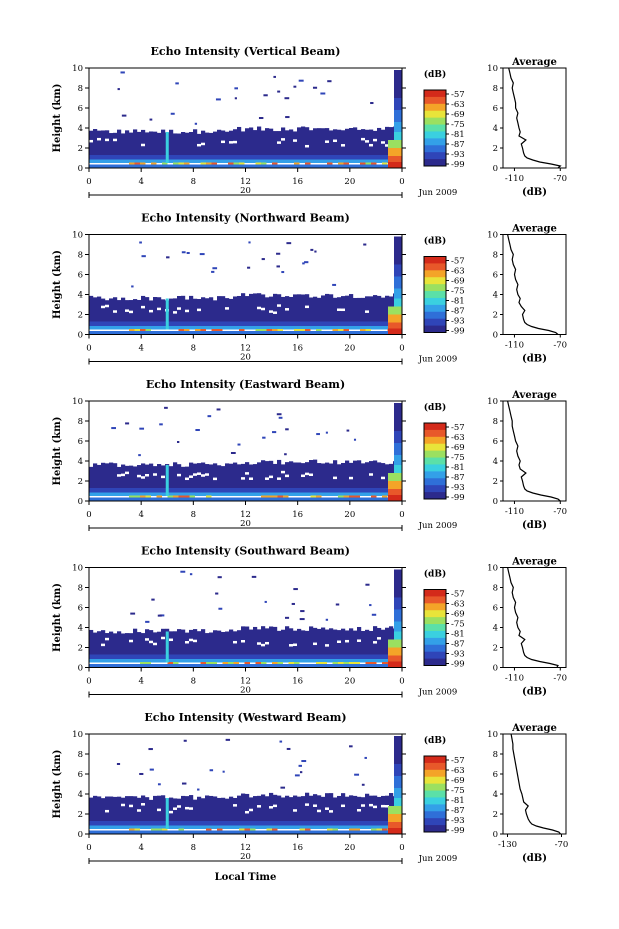  What do you see at coordinates (458, 801) in the screenshot?
I see `colorbar-tick-label: -81` at bounding box center [458, 801].